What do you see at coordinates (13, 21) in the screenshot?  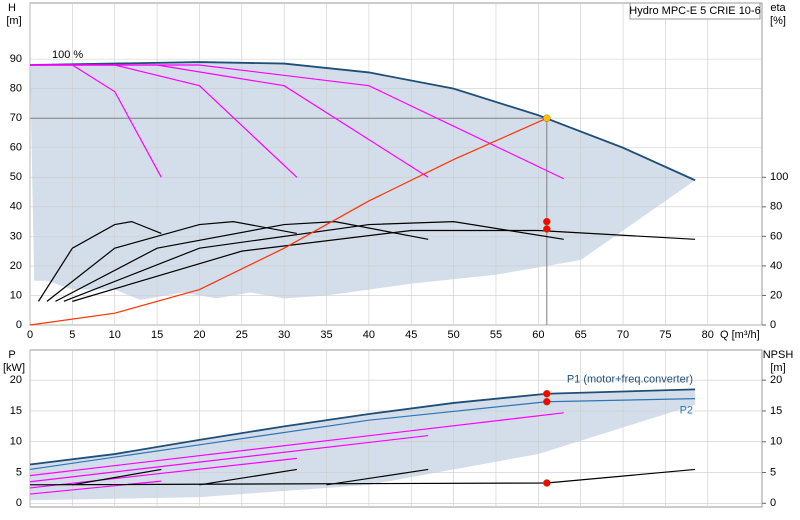 I see `y-axis-unit: [m]` at bounding box center [13, 21].